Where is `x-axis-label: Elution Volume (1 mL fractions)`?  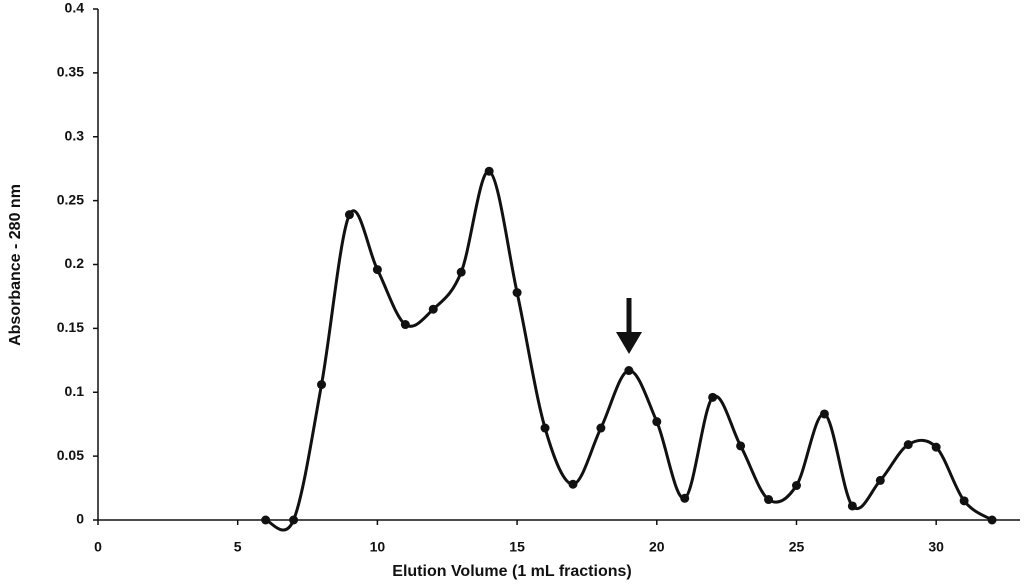
x-axis-label: Elution Volume (1 mL fractions) is located at coordinates (511, 571).